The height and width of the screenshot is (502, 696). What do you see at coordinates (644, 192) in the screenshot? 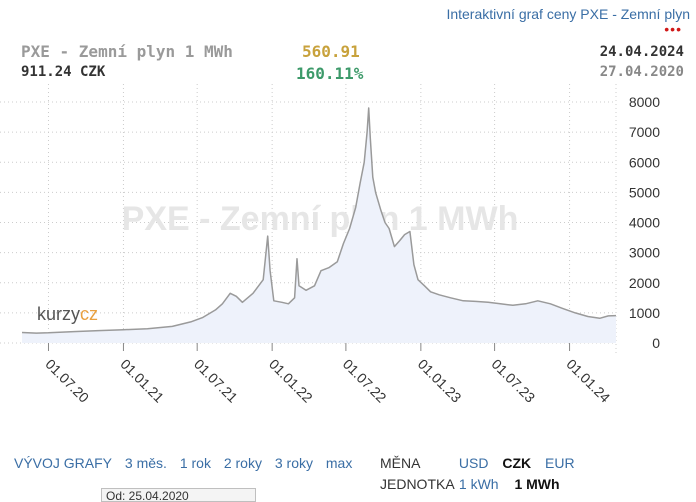
I see `y-tick-label: 5000` at bounding box center [644, 192].